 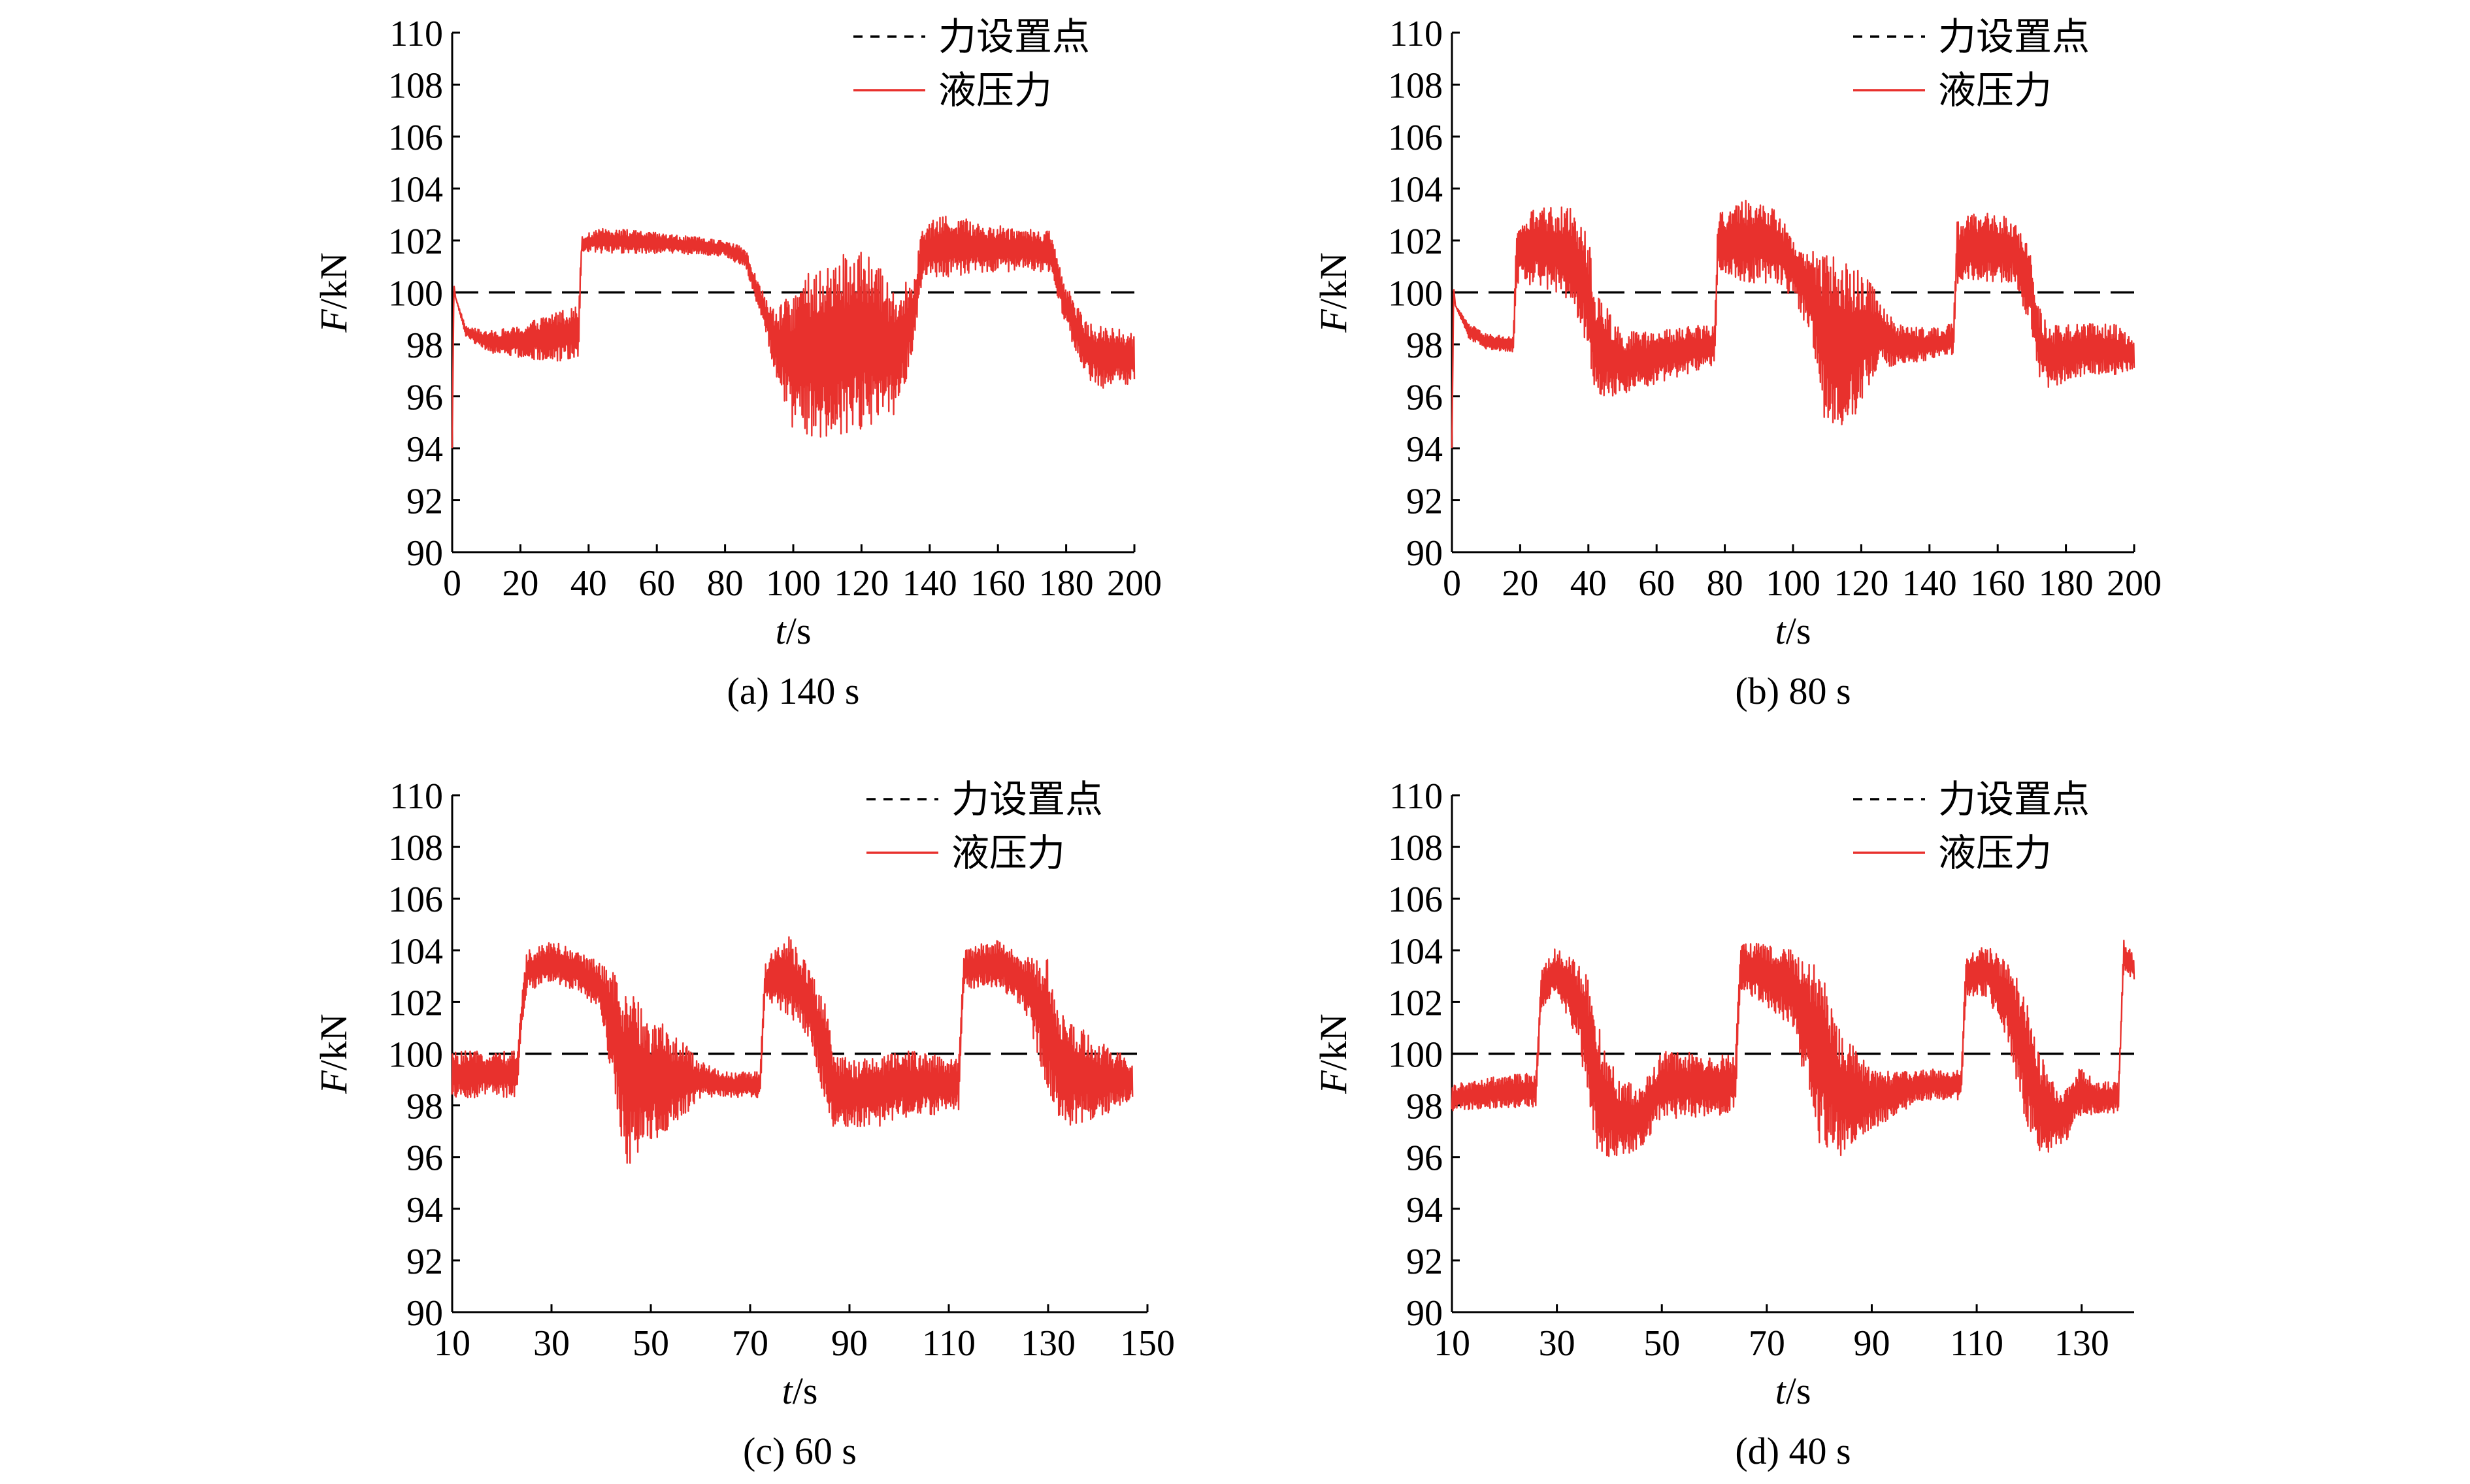 What do you see at coordinates (1657, 583) in the screenshot?
I see `x-tick-label: 60` at bounding box center [1657, 583].